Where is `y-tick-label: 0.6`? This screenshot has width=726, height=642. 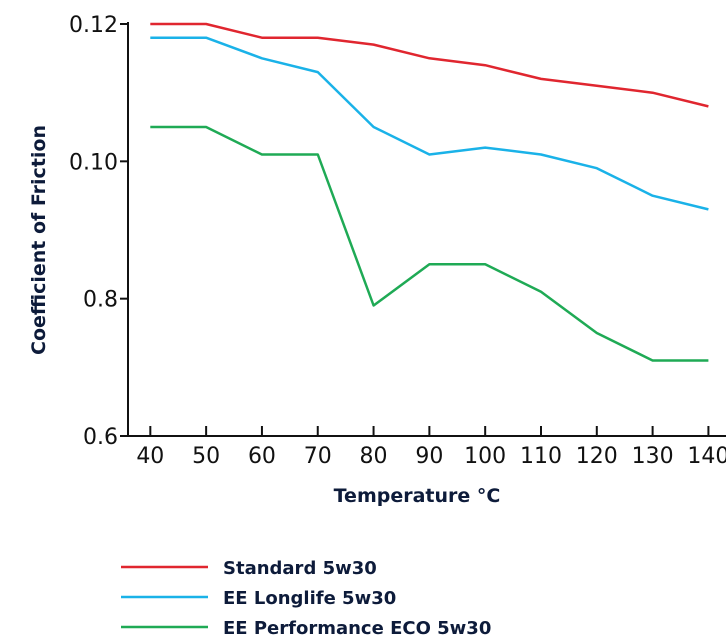
y-tick-label: 0.6 is located at coordinates (100, 437).